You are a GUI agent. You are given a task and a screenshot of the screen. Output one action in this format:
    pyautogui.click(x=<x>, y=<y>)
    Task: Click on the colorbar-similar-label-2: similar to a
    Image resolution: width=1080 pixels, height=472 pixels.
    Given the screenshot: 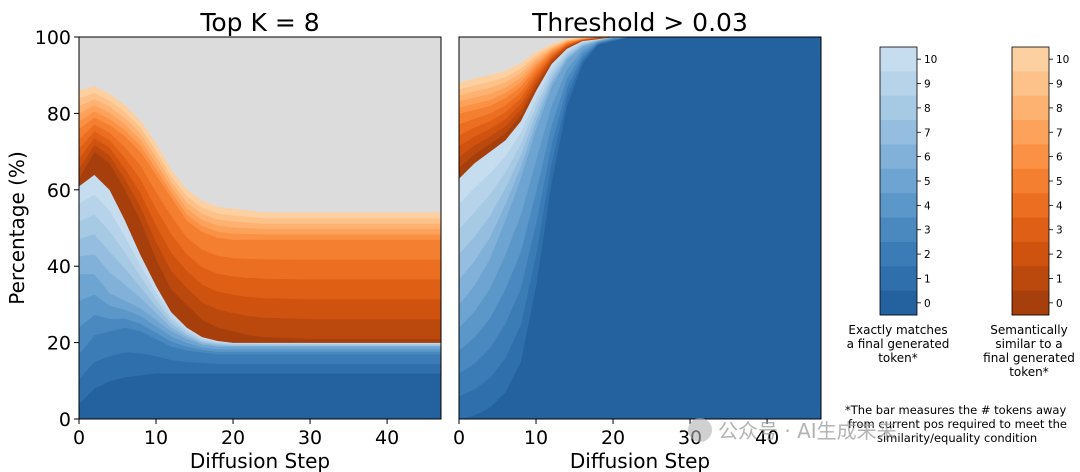 What is the action you would take?
    pyautogui.click(x=1028, y=344)
    